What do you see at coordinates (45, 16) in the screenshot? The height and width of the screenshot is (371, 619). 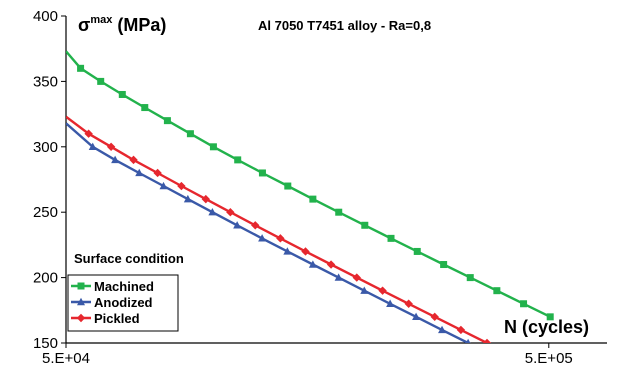 I see `y-tick-label: 400` at bounding box center [45, 16].